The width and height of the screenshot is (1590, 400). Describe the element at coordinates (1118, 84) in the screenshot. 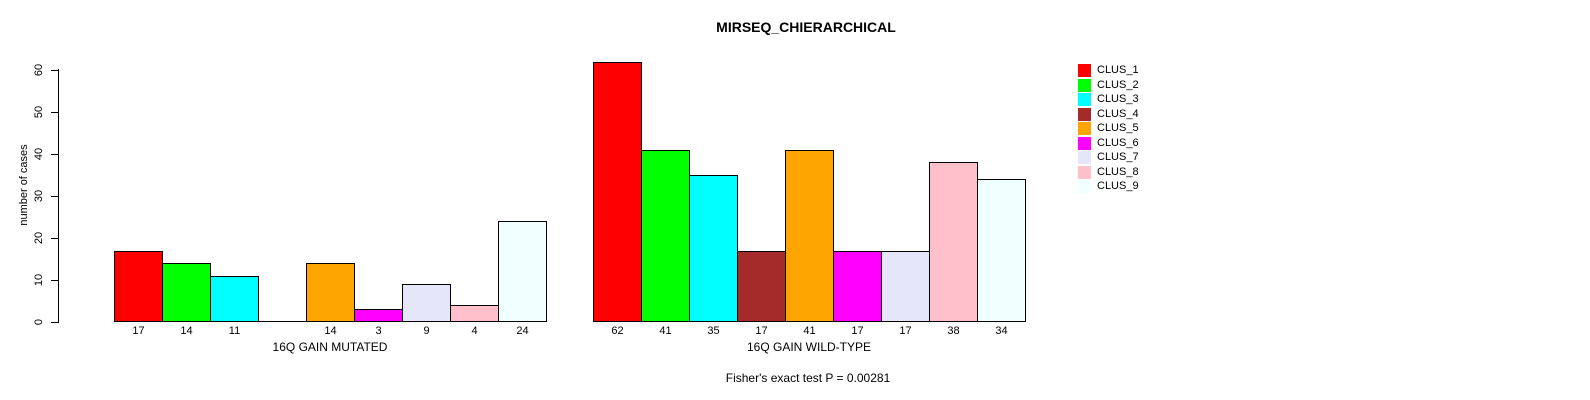

I see `legend-label-clus_2: CLUS_2` at that location.